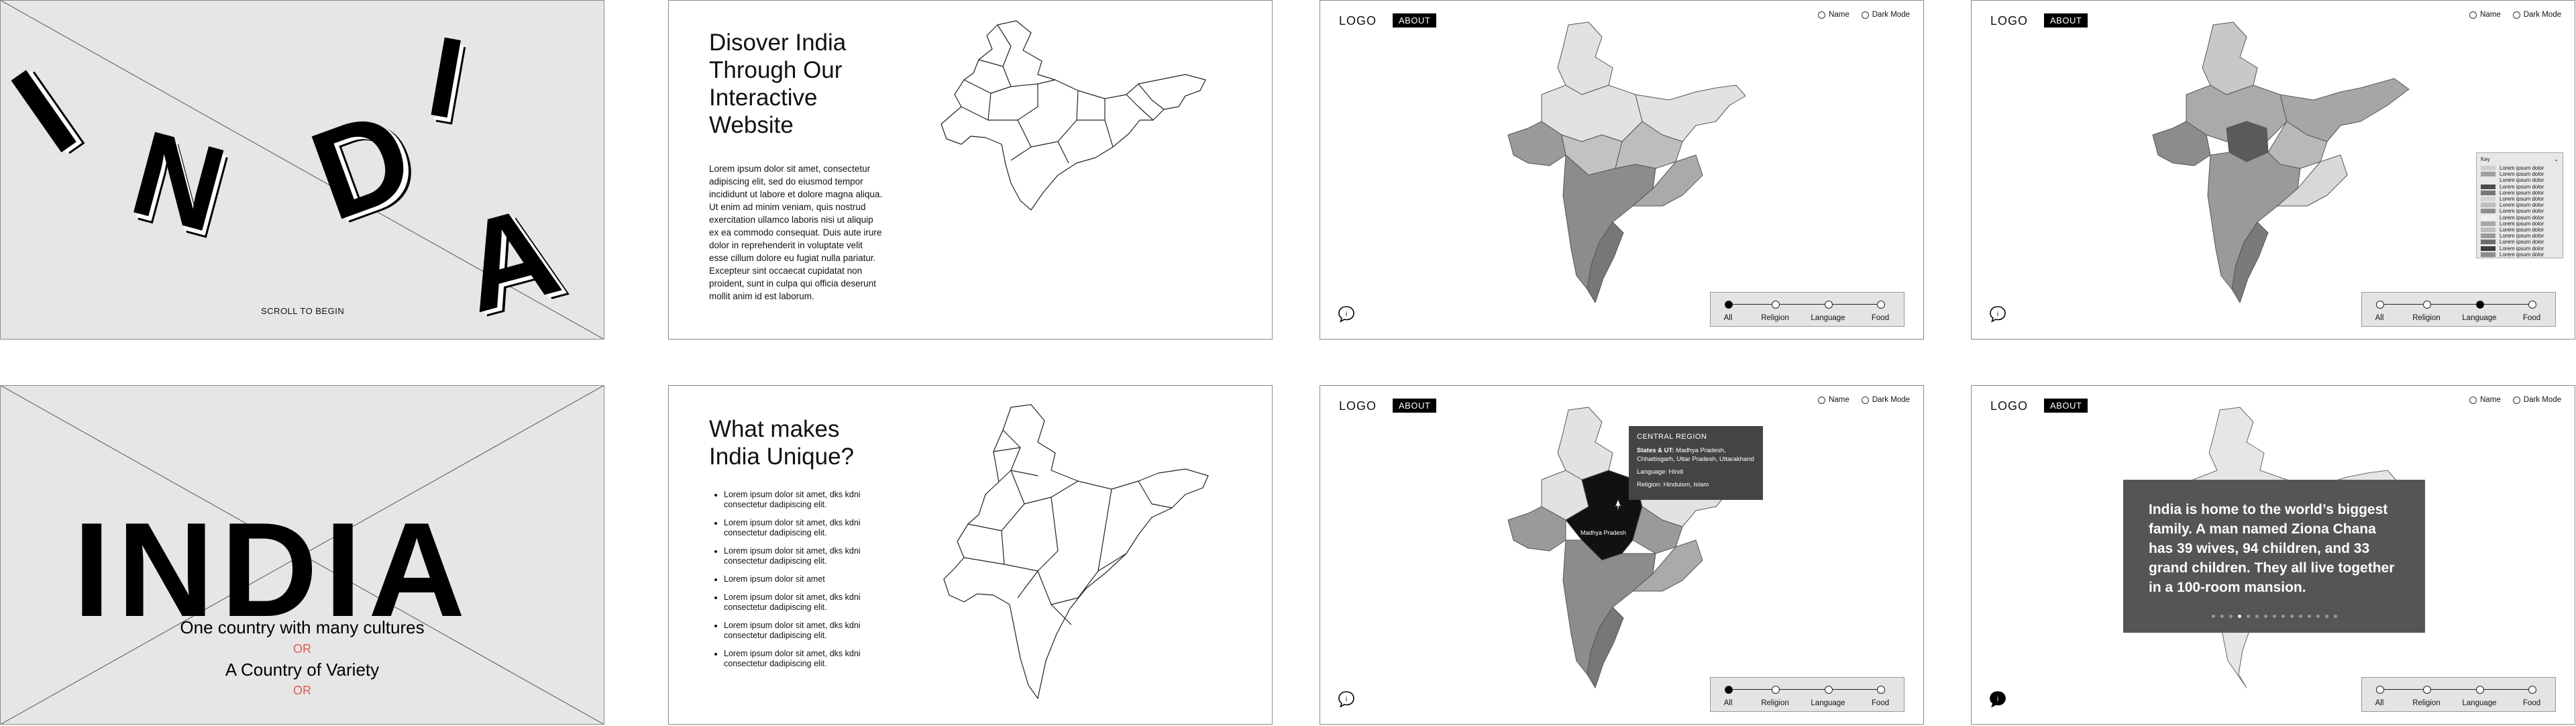 The image size is (2576, 726). I want to click on india-language-map, so click(2287, 169).